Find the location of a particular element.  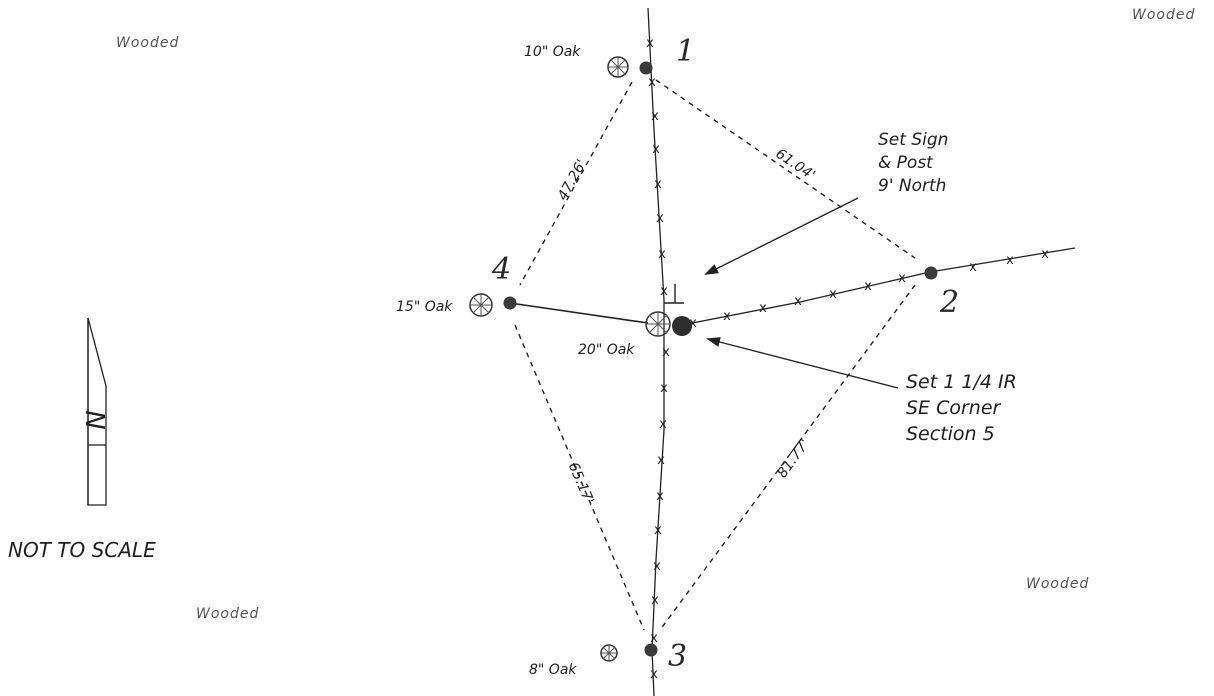

distance-label-1-2: 61.04' is located at coordinates (795, 165).